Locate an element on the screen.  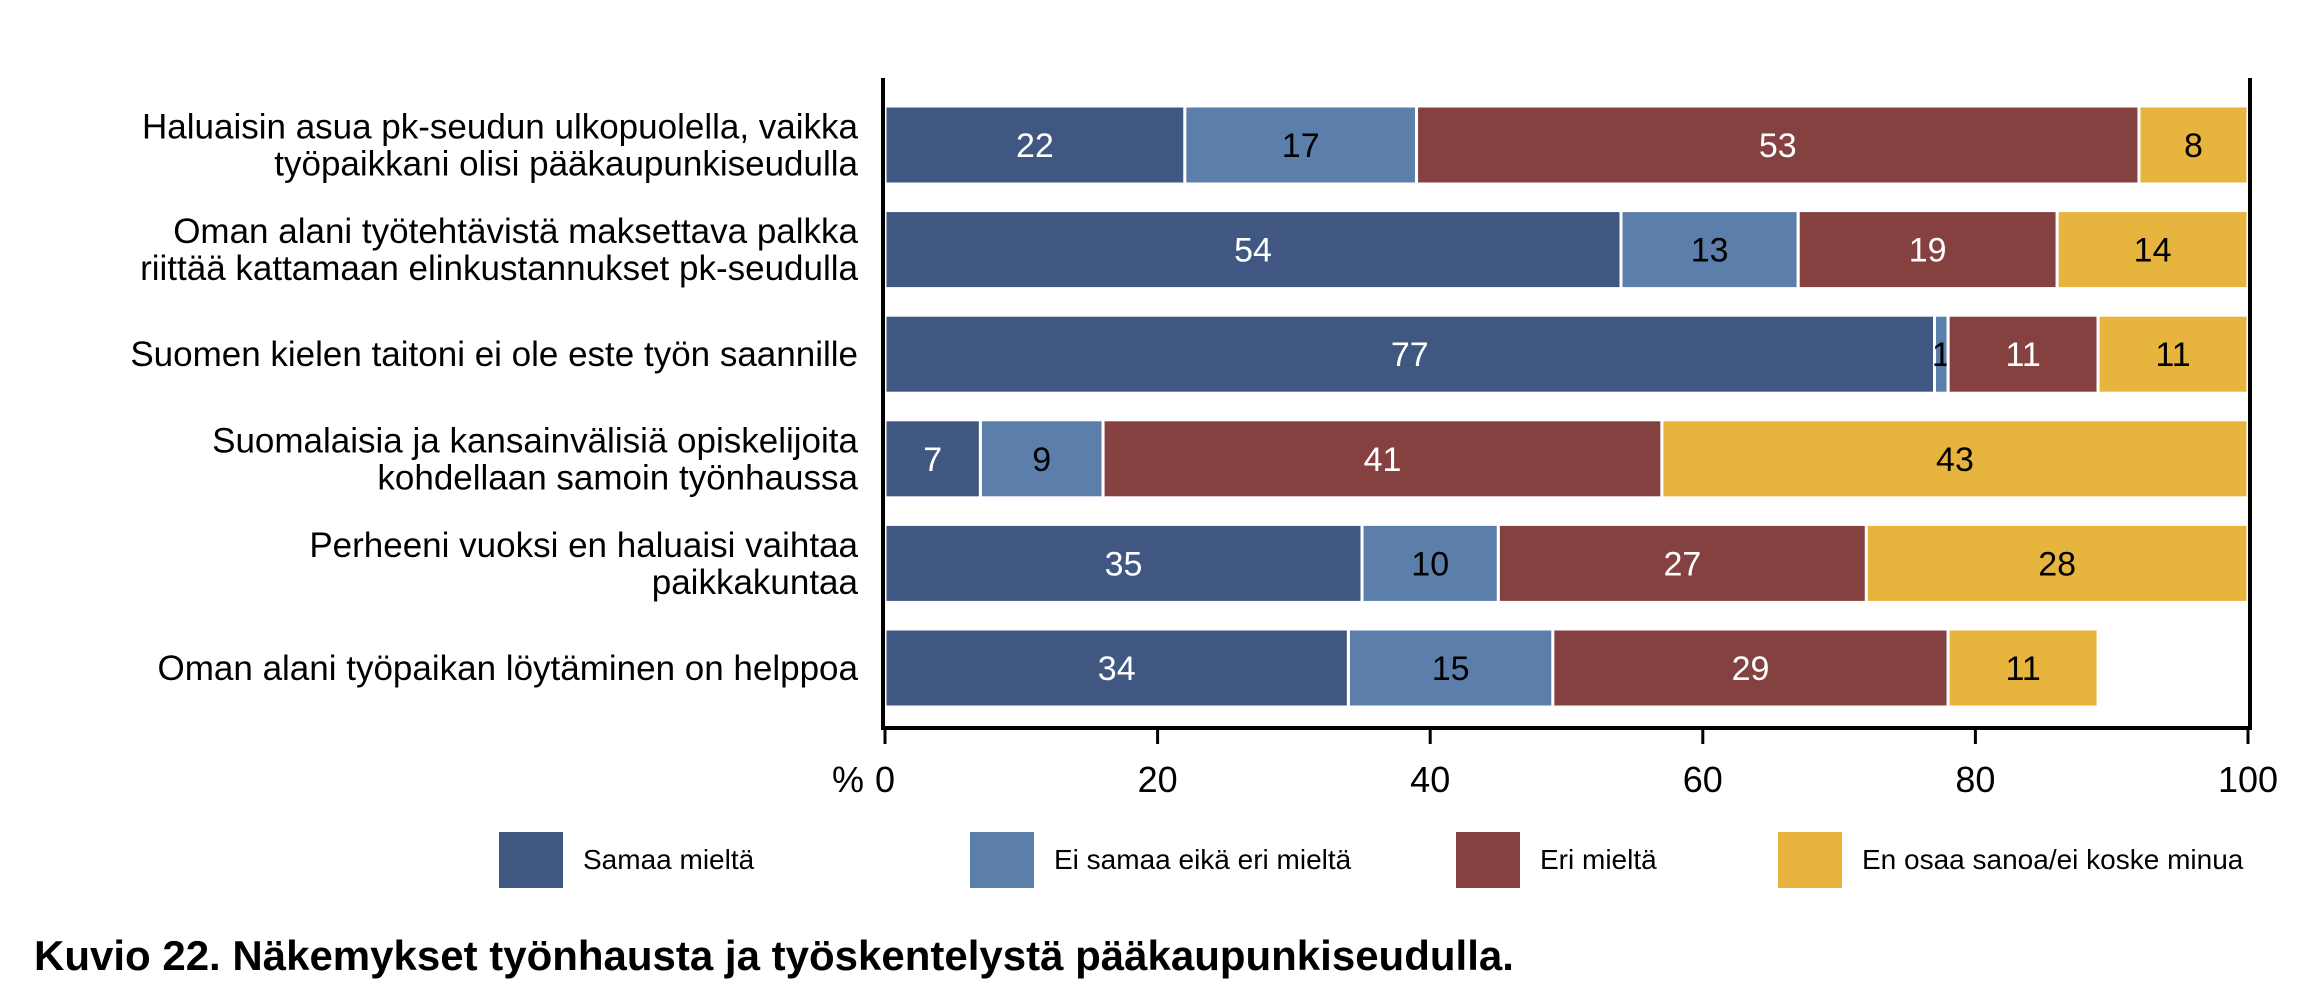
bar-value-label-4-2: 9 is located at coordinates (1041, 460).